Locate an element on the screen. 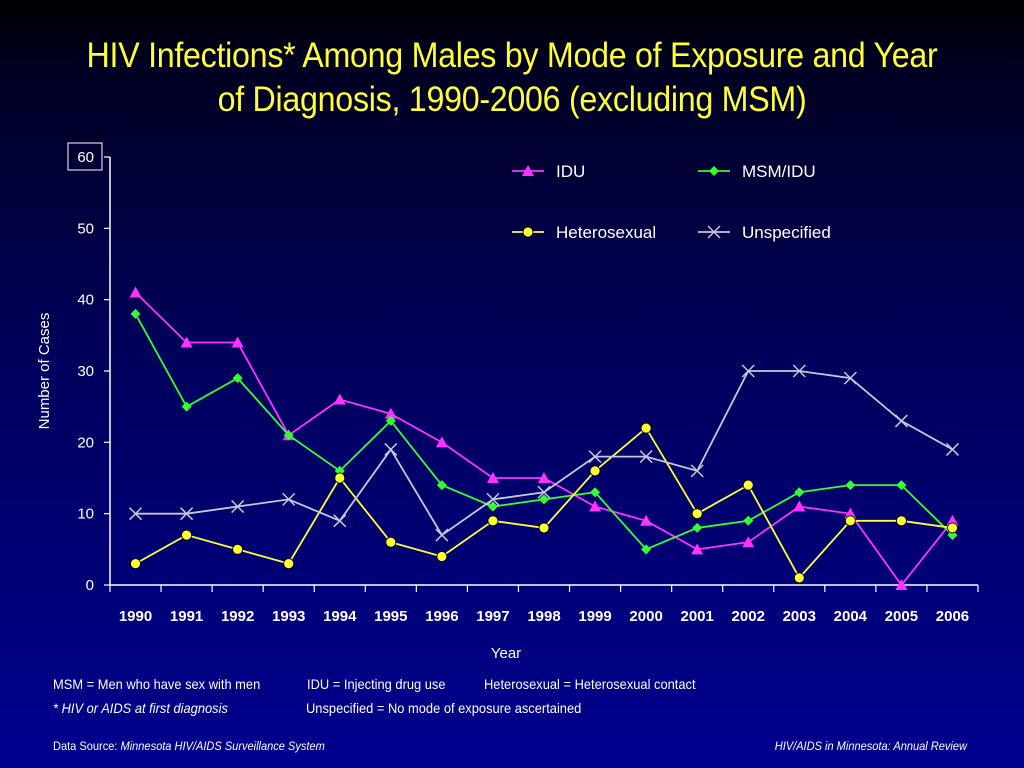 The width and height of the screenshot is (1024, 768). x-tick-label: 1993 is located at coordinates (288, 616).